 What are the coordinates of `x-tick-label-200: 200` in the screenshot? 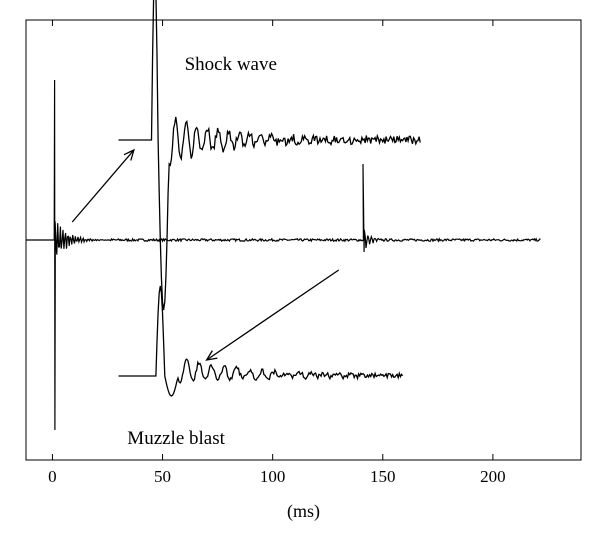 It's located at (493, 476).